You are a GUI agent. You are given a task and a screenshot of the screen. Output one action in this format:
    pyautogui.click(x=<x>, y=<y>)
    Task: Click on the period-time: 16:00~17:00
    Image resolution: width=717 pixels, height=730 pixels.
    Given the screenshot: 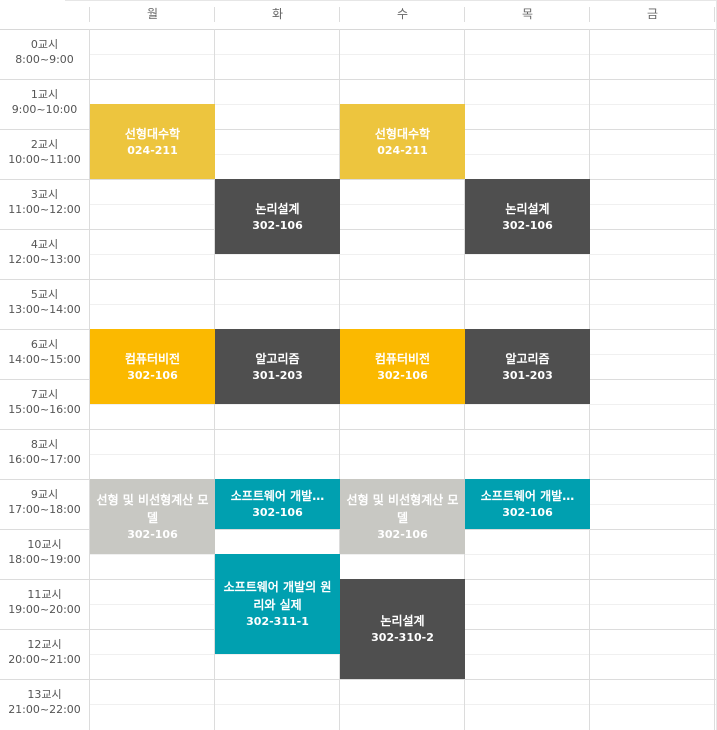 What is the action you would take?
    pyautogui.click(x=44, y=459)
    